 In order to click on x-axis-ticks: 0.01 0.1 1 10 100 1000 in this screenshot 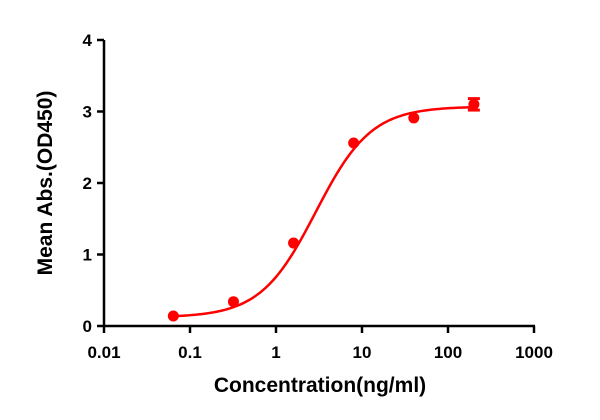, I will do `click(320, 344)`.